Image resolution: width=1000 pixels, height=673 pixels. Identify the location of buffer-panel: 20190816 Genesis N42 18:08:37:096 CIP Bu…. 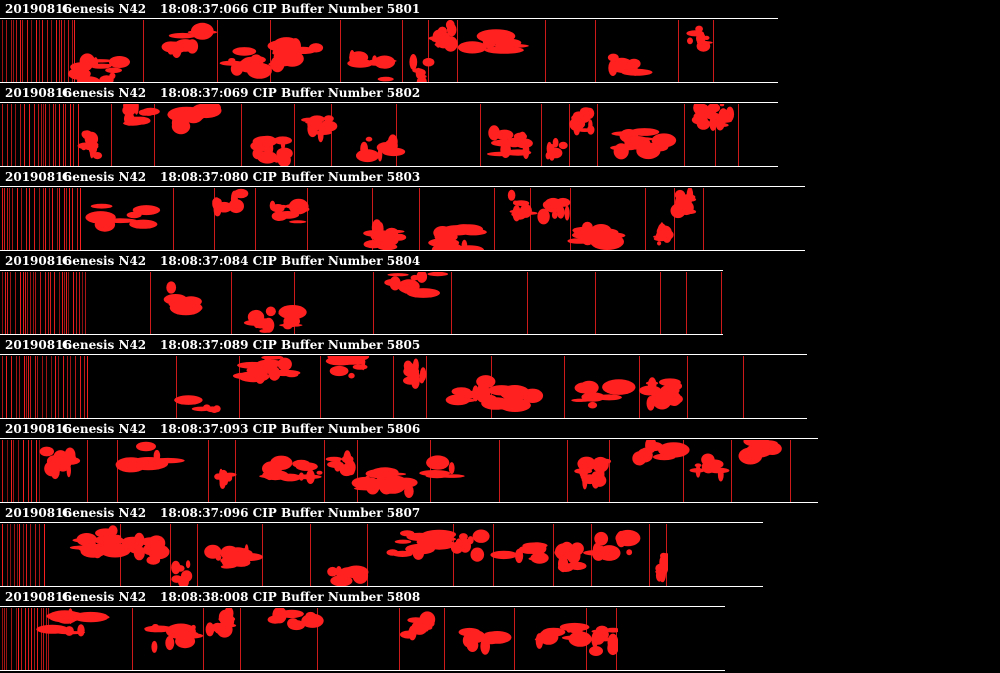
(381, 546).